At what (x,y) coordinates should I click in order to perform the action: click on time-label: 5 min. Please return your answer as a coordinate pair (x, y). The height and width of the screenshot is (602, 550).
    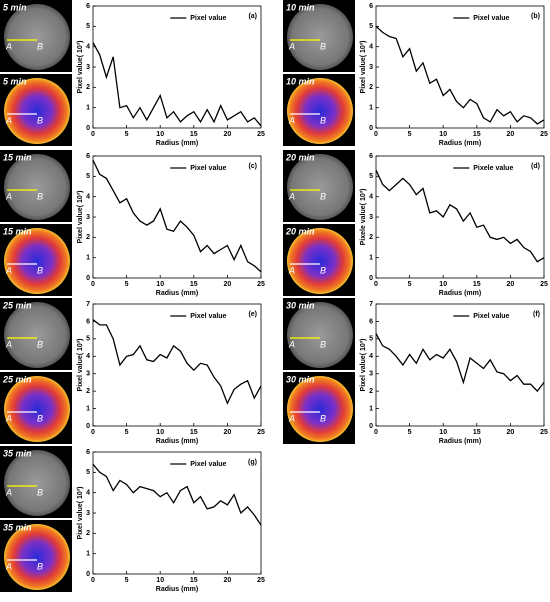
    Looking at the image, I should click on (15, 81).